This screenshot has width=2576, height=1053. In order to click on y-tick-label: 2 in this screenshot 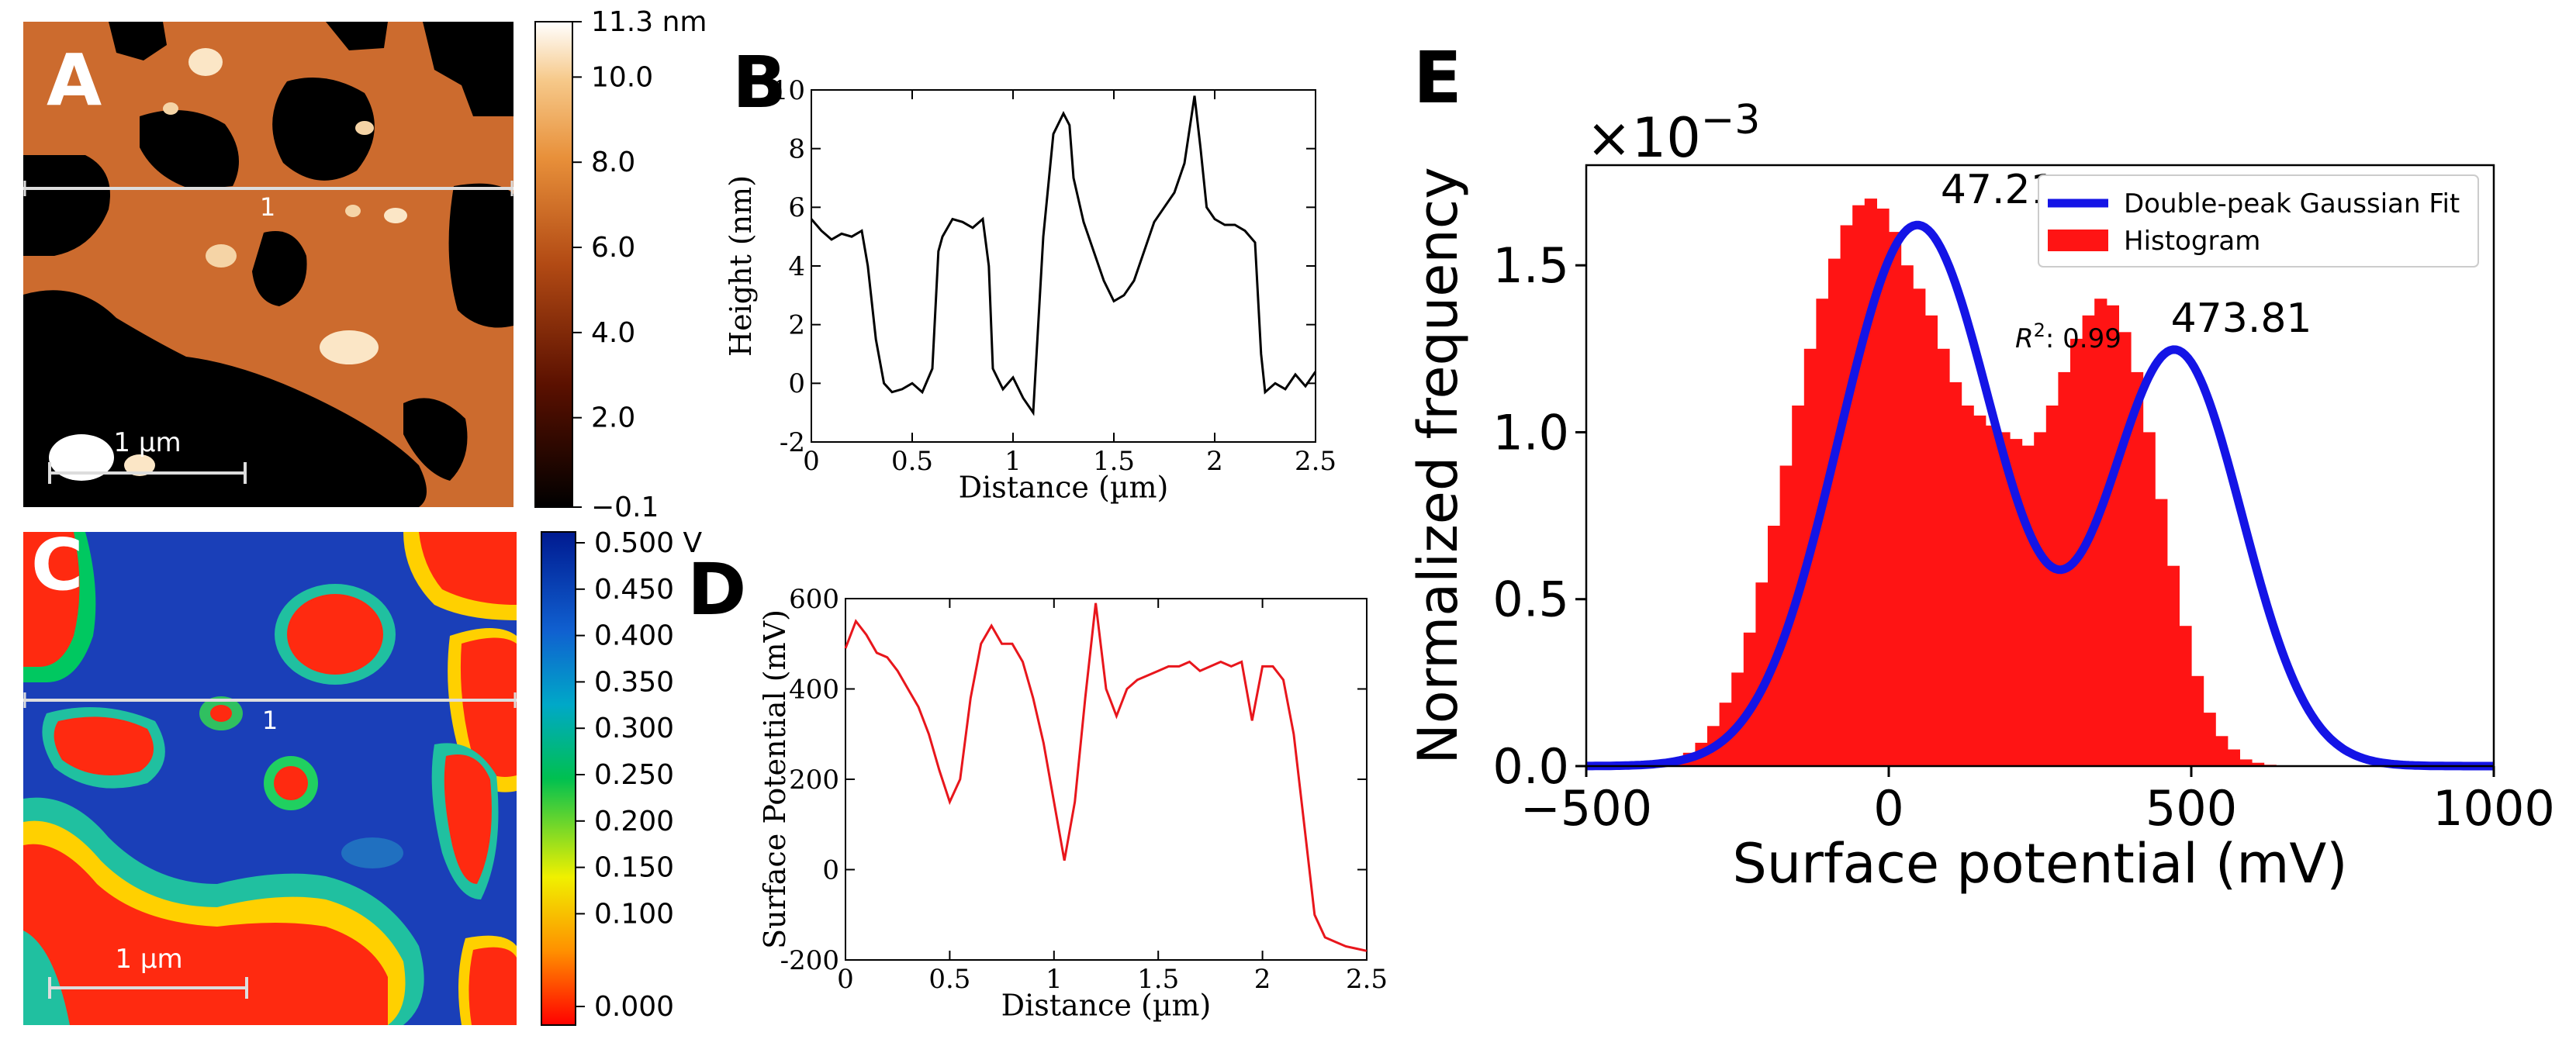, I will do `click(796, 325)`.